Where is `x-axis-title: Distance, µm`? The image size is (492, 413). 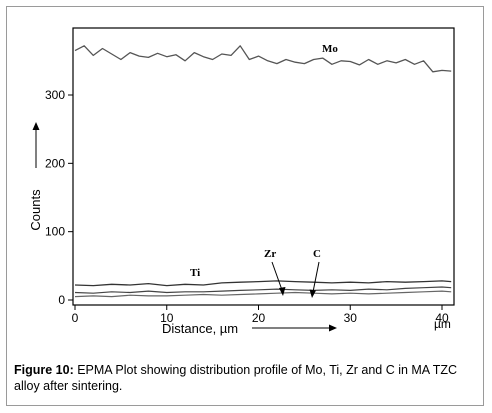 x-axis-title: Distance, µm is located at coordinates (200, 328).